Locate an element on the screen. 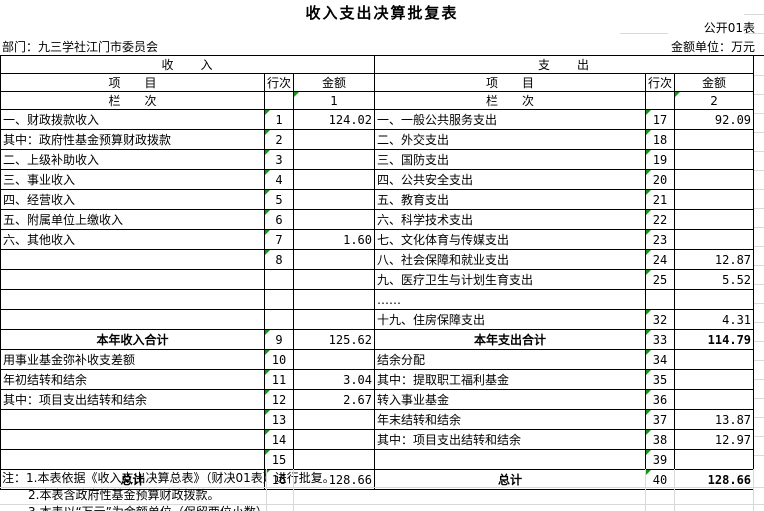 Image resolution: width=764 pixels, height=511 pixels. expense-line-number-cell: 32 is located at coordinates (660, 319).